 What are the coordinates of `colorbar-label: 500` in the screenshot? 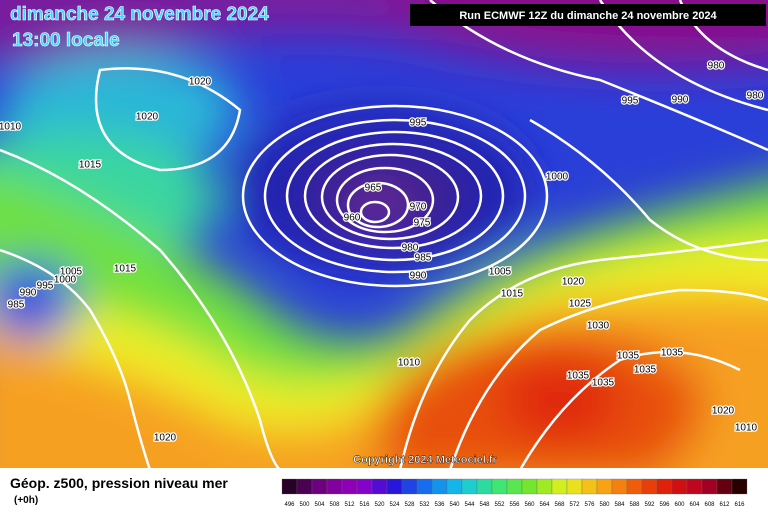 It's located at (304, 505).